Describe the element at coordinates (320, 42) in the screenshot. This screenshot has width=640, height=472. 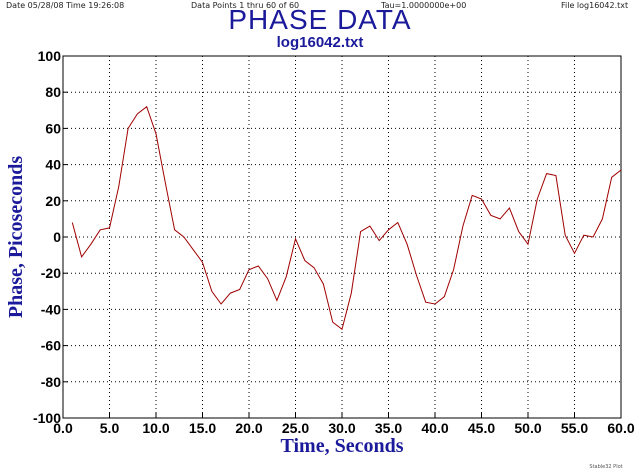
I see `chart-subtitle: log16042.txt` at that location.